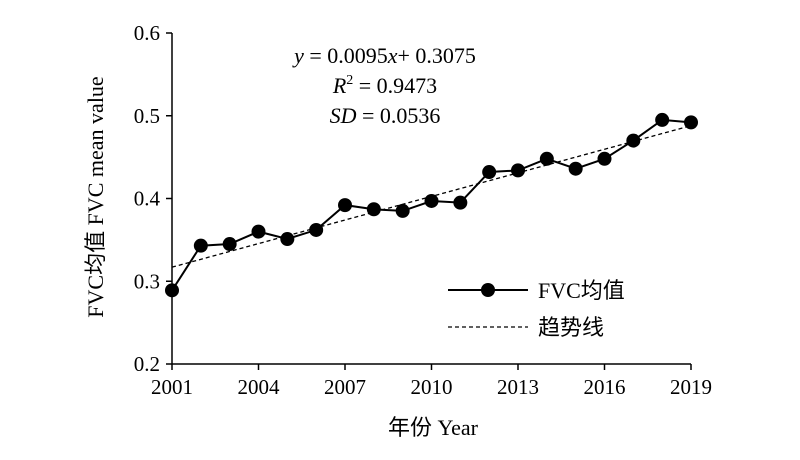 The width and height of the screenshot is (800, 460). What do you see at coordinates (349, 80) in the screenshot?
I see `r2-superscript: 2` at bounding box center [349, 80].